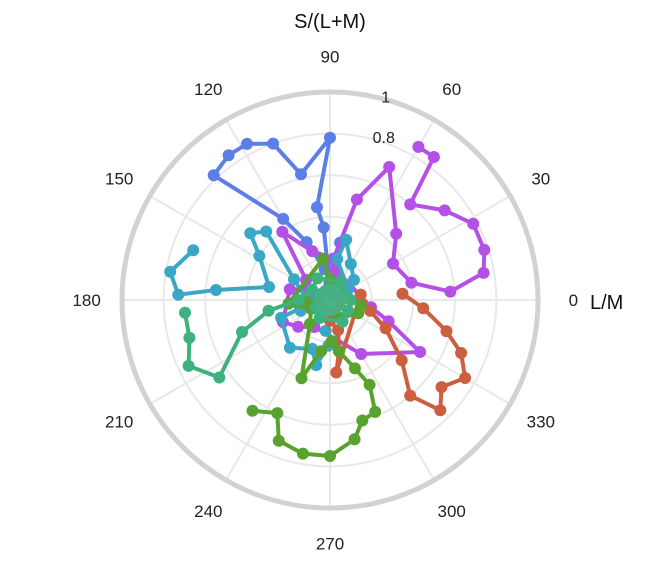 The width and height of the screenshot is (660, 572). What do you see at coordinates (541, 422) in the screenshot?
I see `angle-tick-label: 330` at bounding box center [541, 422].